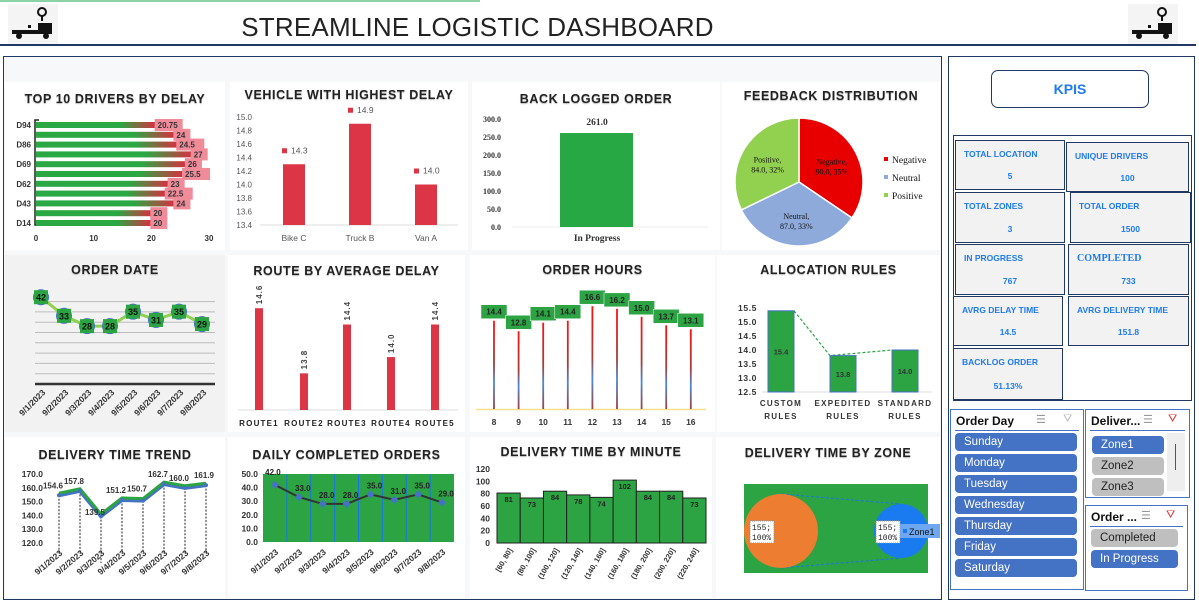 This screenshot has width=1199, height=605. I want to click on slicer-item-saturday: Saturday, so click(1016, 568).